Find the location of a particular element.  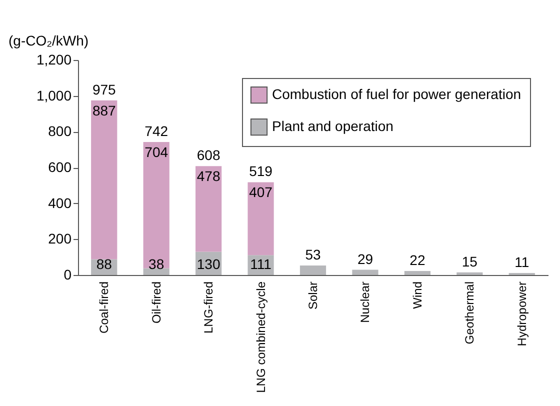

data-label: 887 is located at coordinates (104, 110).